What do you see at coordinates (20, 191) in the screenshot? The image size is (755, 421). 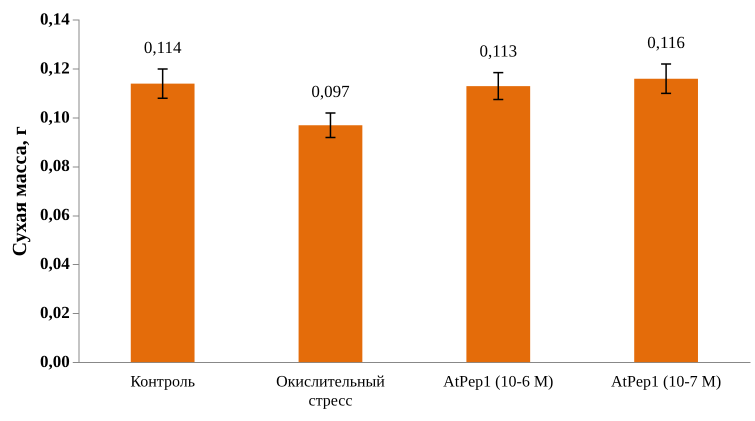 I see `y-axis-title: Сухая масса, г` at bounding box center [20, 191].